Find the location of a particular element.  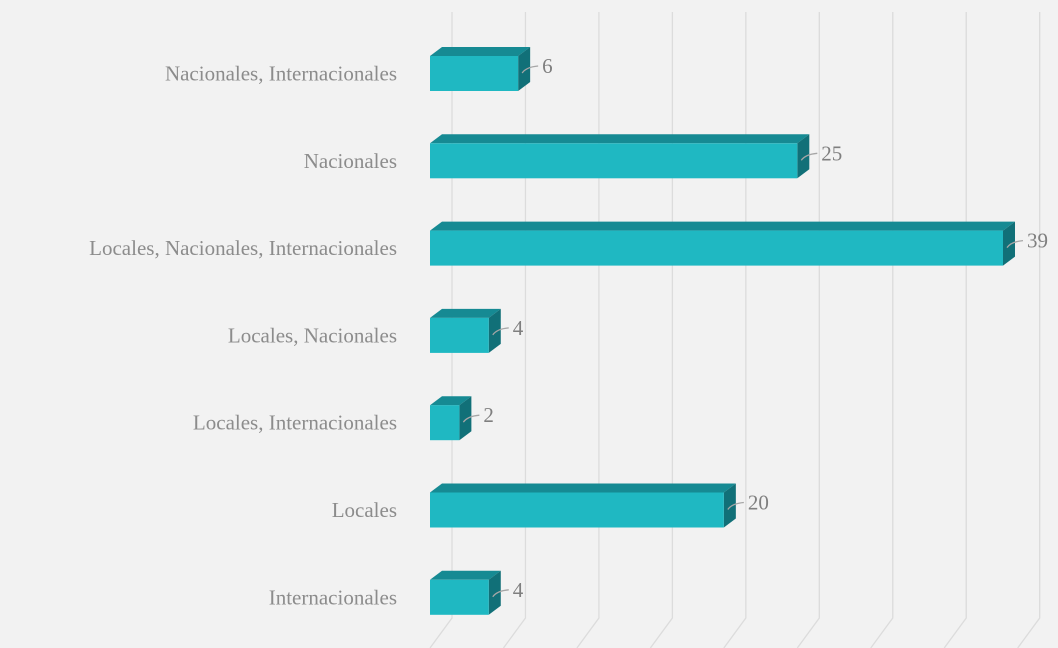

data-label: 25 is located at coordinates (831, 153).